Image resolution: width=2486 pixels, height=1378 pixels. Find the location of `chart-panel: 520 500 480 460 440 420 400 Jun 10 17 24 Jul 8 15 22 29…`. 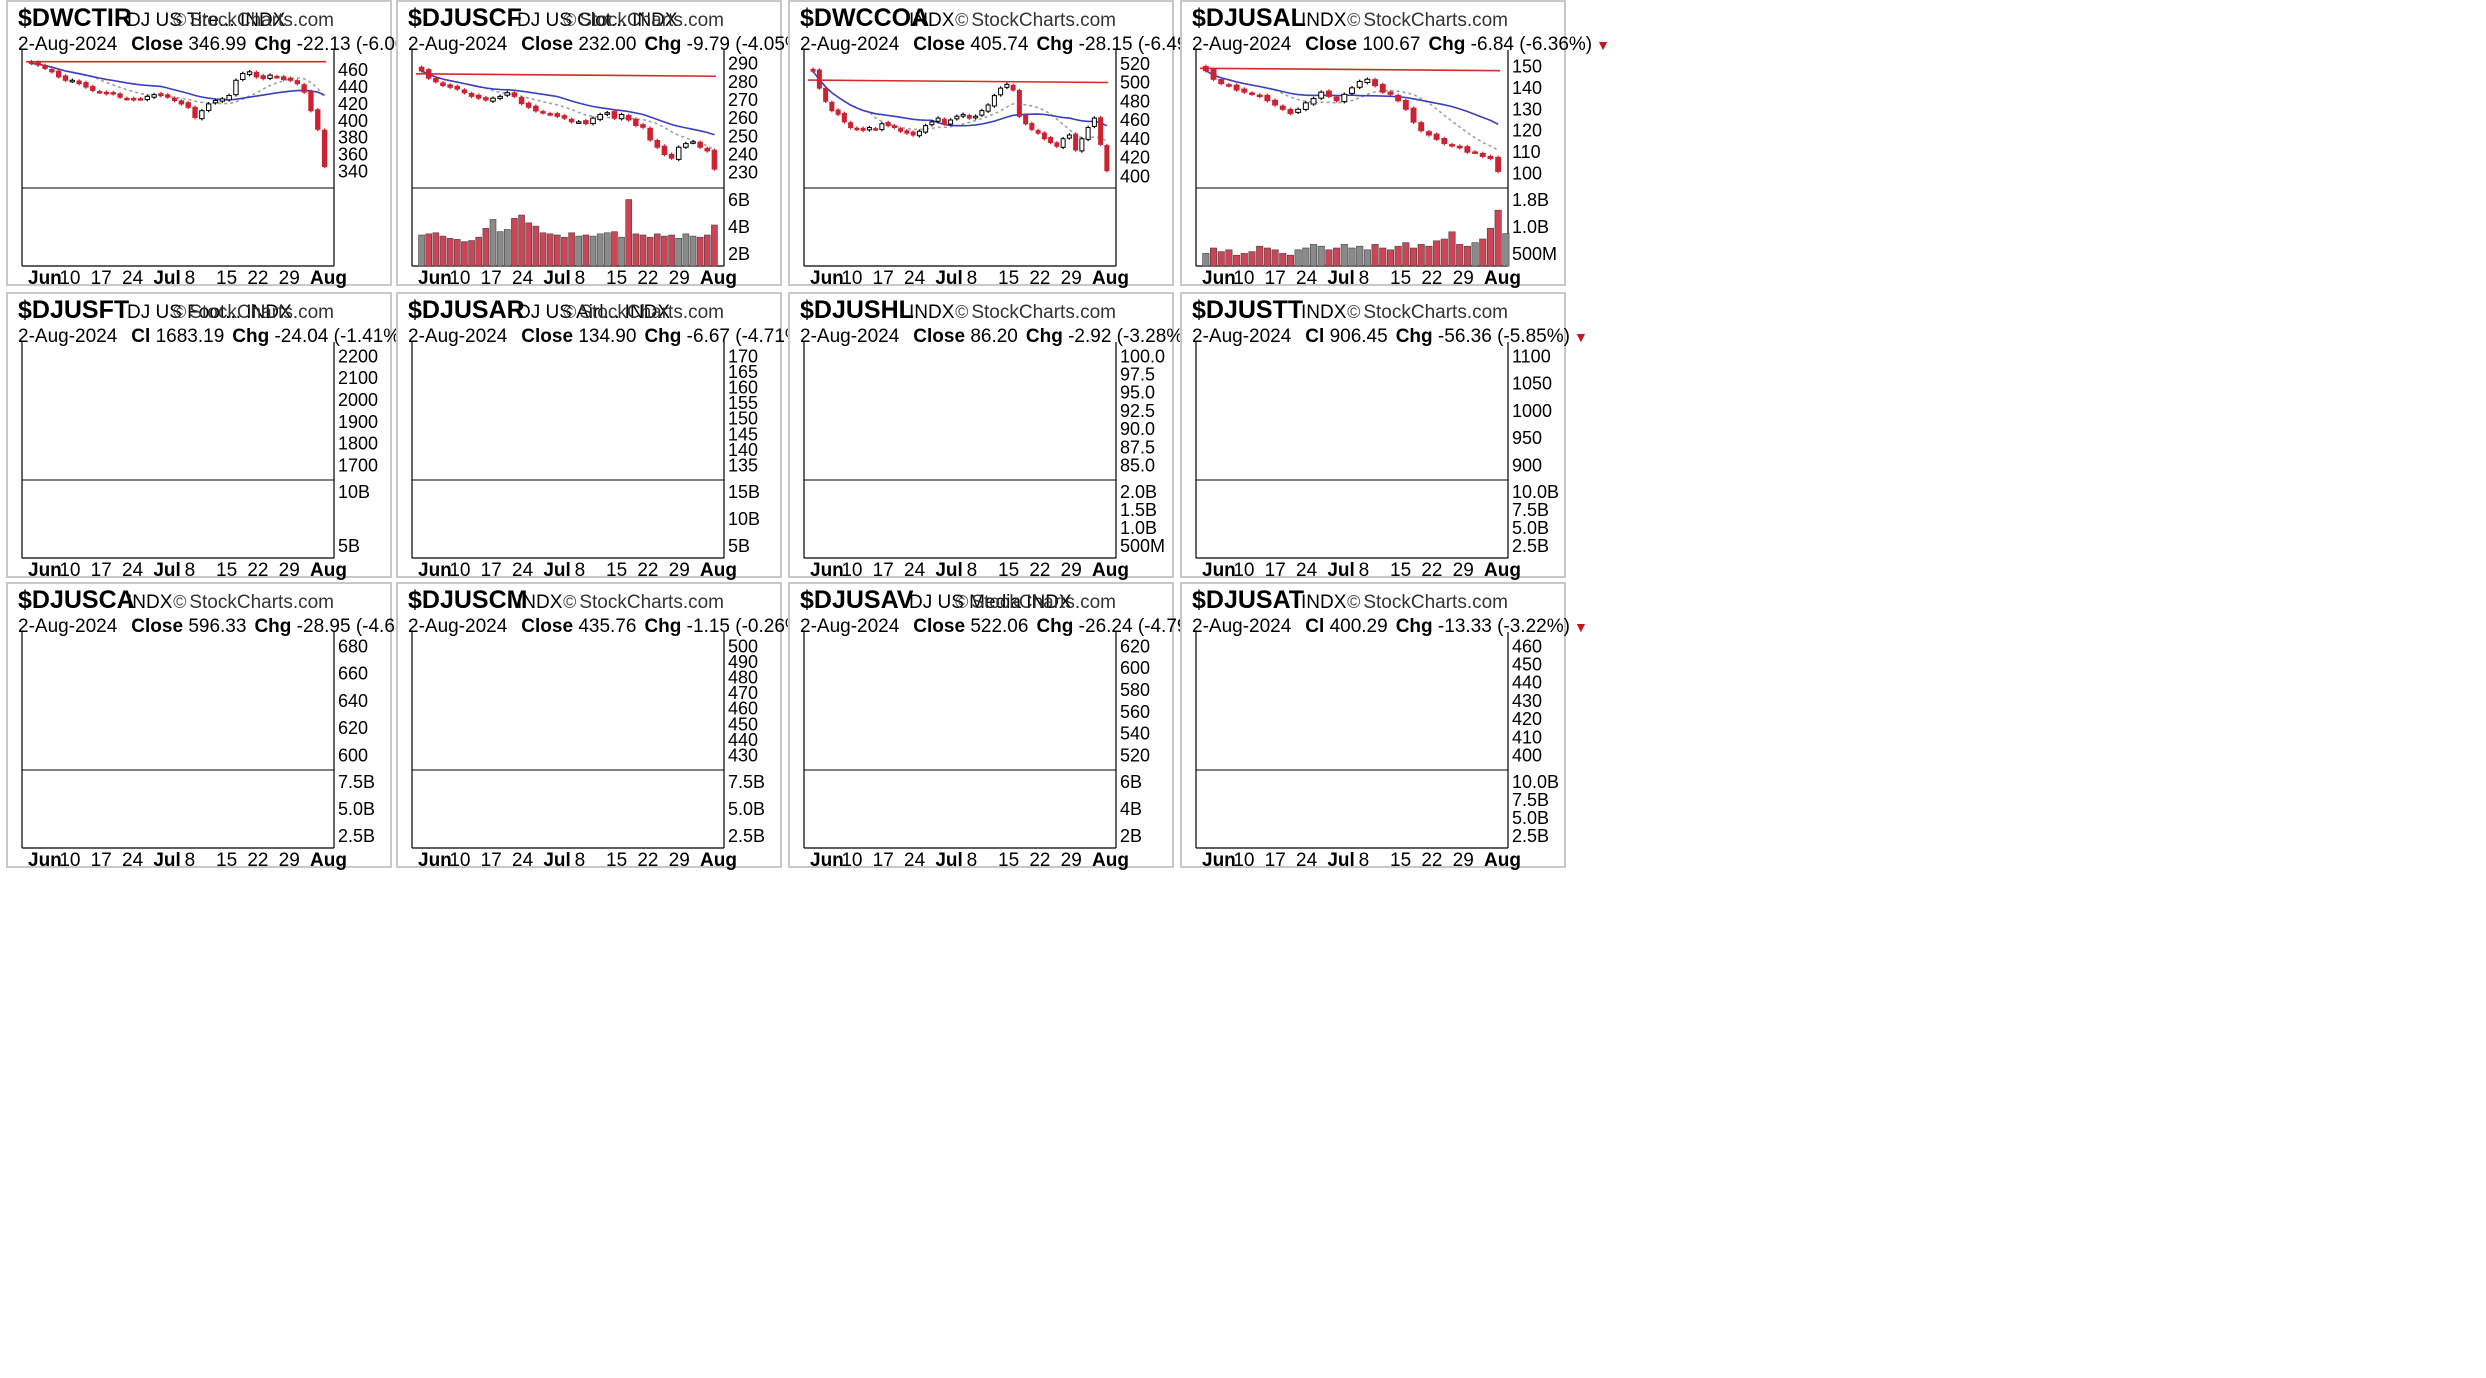

chart-panel: 520 500 480 460 440 420 400 Jun 10 17 24 Jul 8 15 22 29… is located at coordinates (1008, 144).